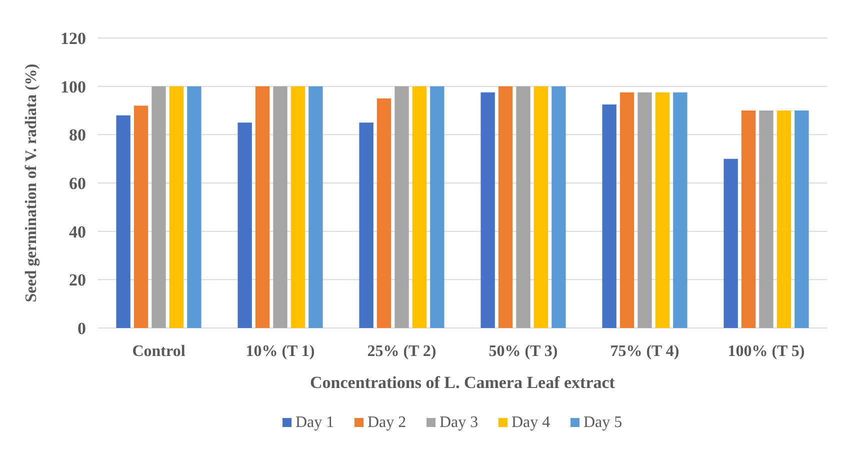 Image resolution: width=855 pixels, height=455 pixels. I want to click on y-tick-label: 100, so click(73, 86).